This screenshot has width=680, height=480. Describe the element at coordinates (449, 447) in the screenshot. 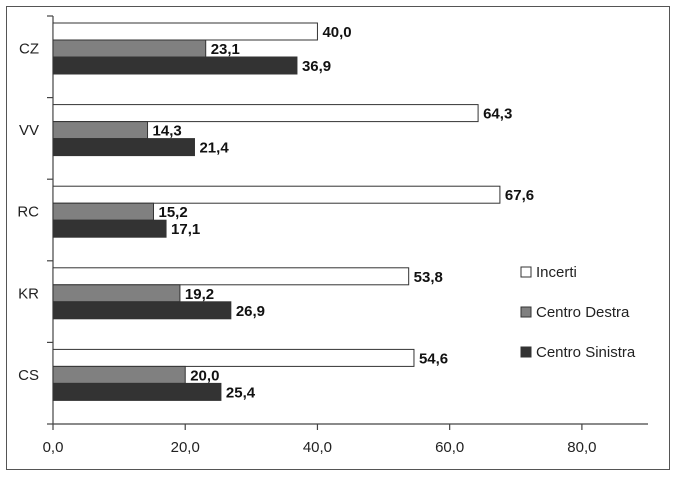

I see `x-tick-label: 60,0` at that location.